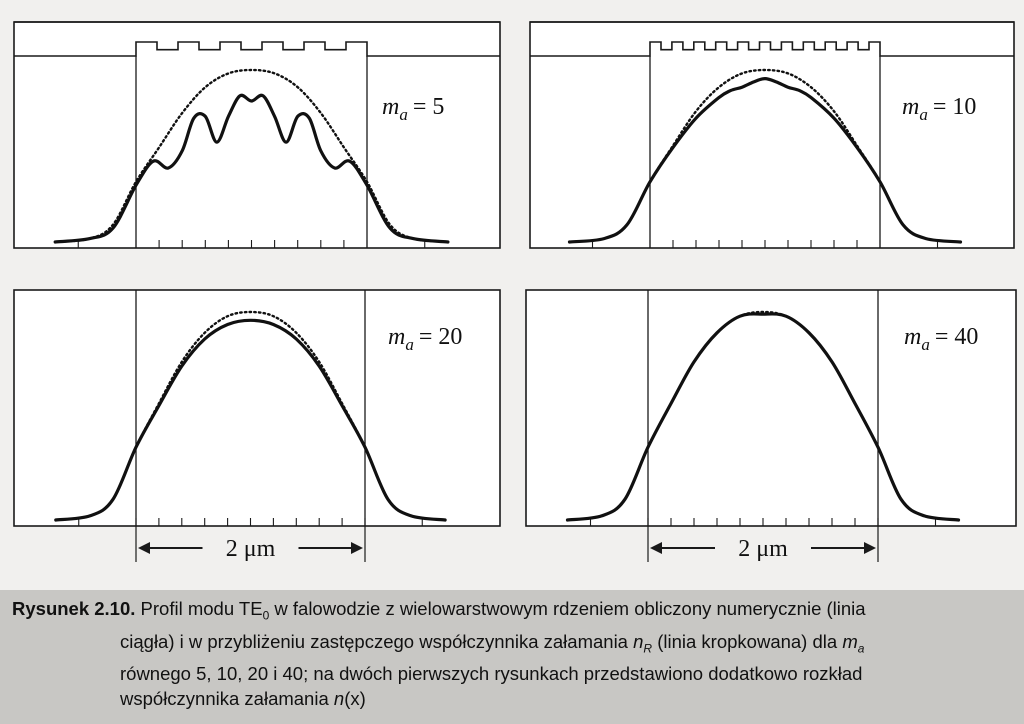 The image size is (1024, 724). Describe the element at coordinates (941, 339) in the screenshot. I see `panel-label: ma = 40` at that location.